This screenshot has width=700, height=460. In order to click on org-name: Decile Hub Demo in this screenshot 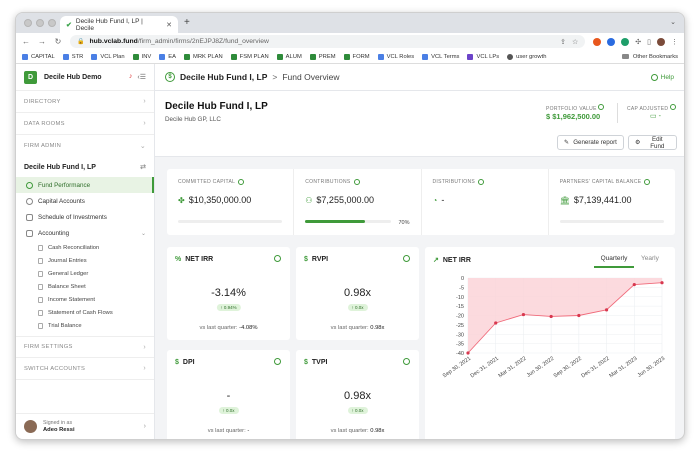, I will do `click(73, 77)`.